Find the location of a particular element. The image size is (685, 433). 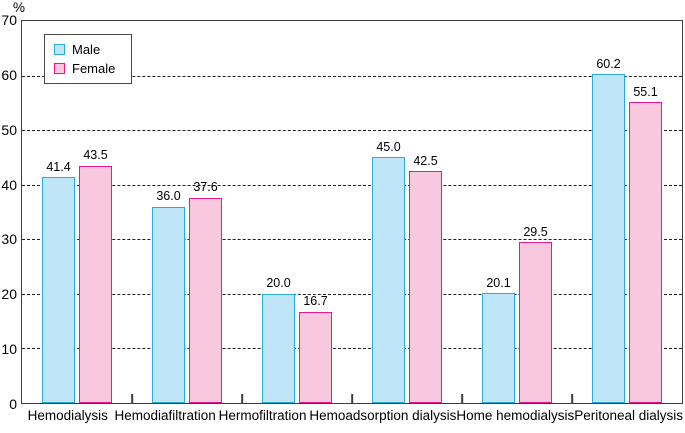

value-label: 36.0 is located at coordinates (168, 196).